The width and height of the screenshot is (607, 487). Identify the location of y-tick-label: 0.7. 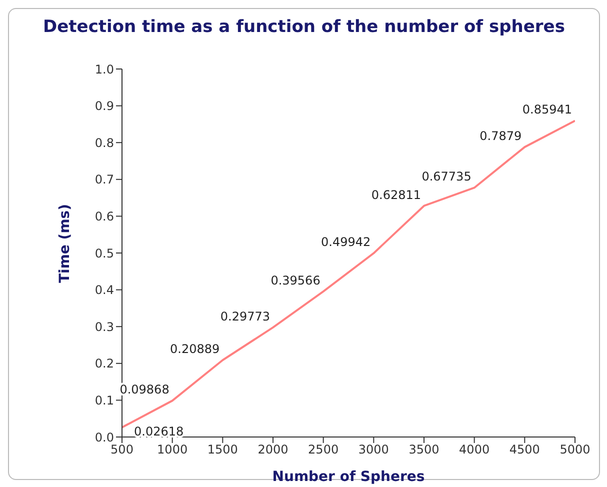
(104, 179).